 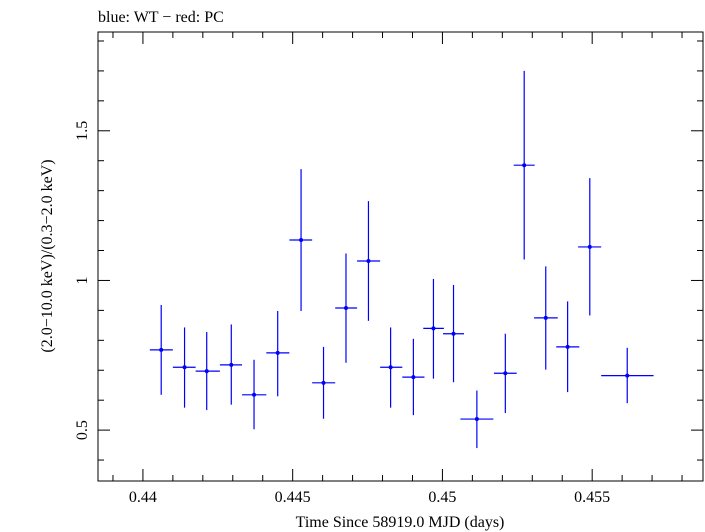 I want to click on x-tick-label: 0.455, so click(x=592, y=497).